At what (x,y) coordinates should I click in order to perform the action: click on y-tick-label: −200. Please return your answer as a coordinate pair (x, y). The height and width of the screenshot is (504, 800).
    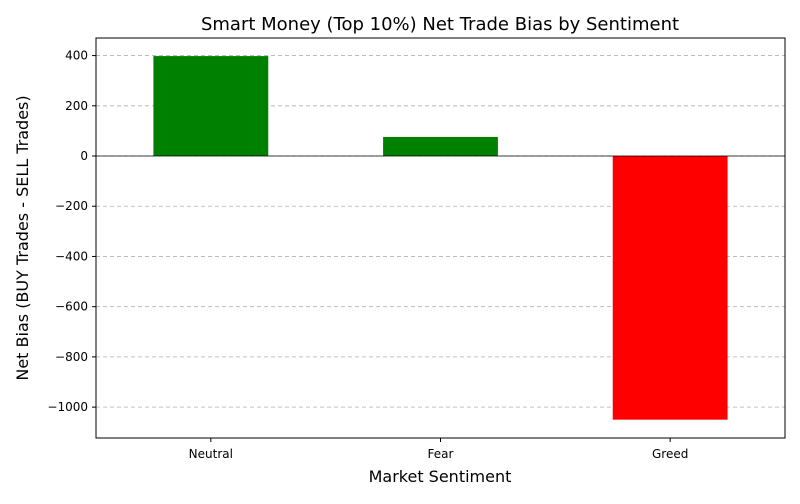
    Looking at the image, I should click on (71, 206).